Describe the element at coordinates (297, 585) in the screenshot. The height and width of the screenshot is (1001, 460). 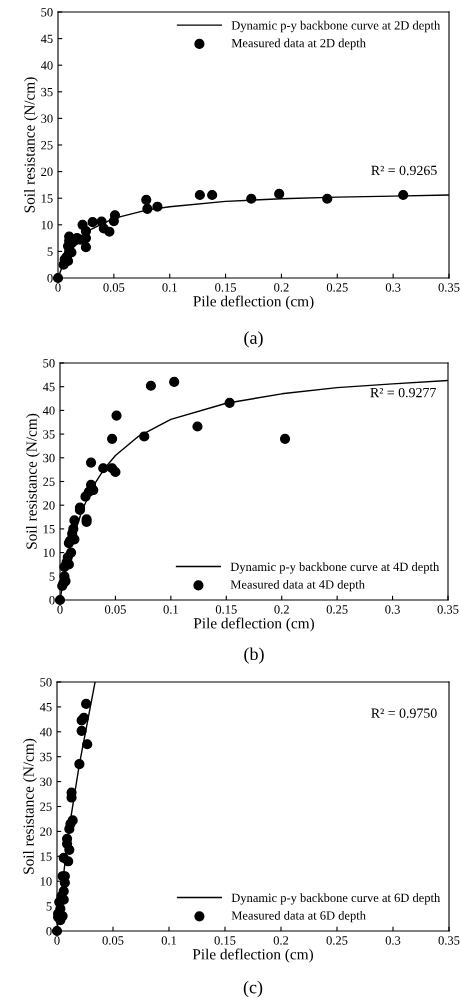
I see `legend-label: Measured data at 4D depth` at that location.